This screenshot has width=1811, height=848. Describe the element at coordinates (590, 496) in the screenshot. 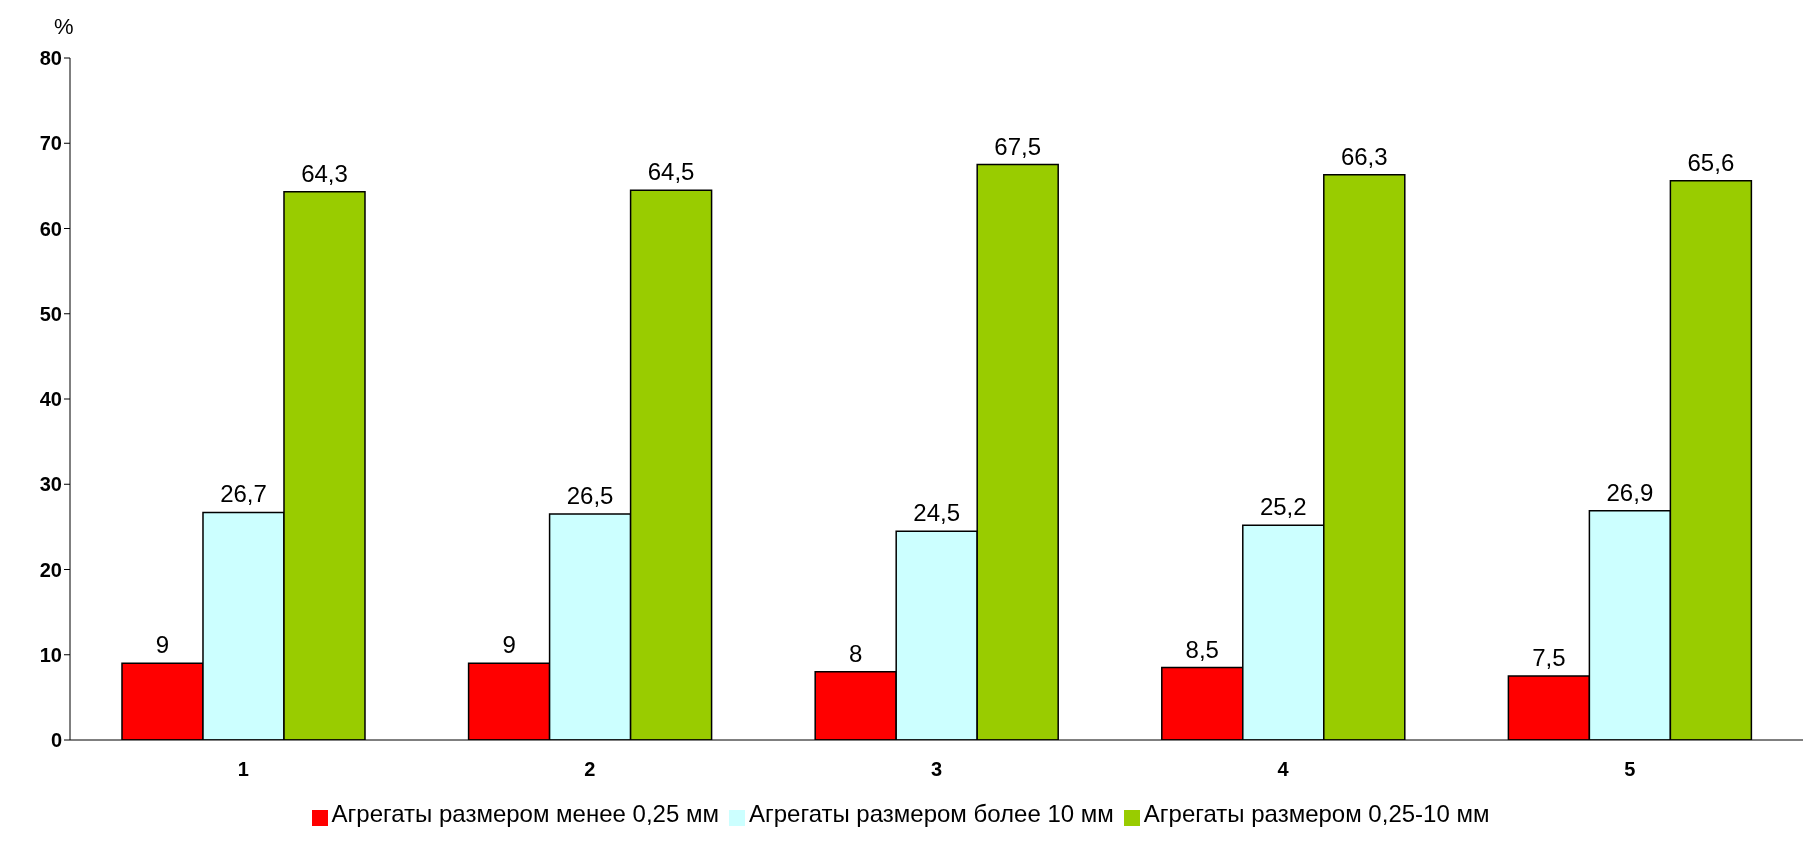

I see `data-label: 26,5` at that location.